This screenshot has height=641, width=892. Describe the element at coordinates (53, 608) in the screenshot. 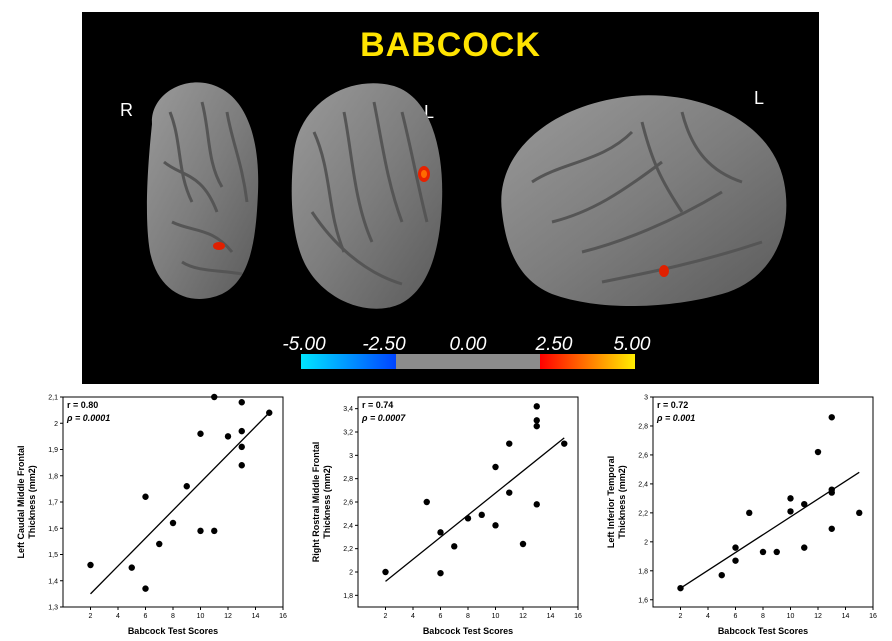

I see `y-tick-label: 1,3` at that location.